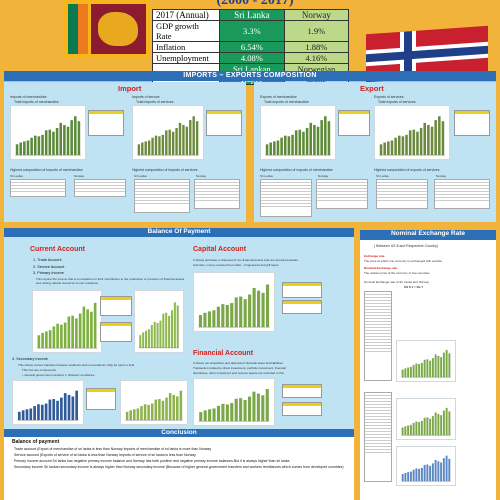 The image size is (500, 500). What do you see at coordinates (186, 31) in the screenshot?
I see `table-row-label: GDP growth Rate` at bounding box center [186, 31].